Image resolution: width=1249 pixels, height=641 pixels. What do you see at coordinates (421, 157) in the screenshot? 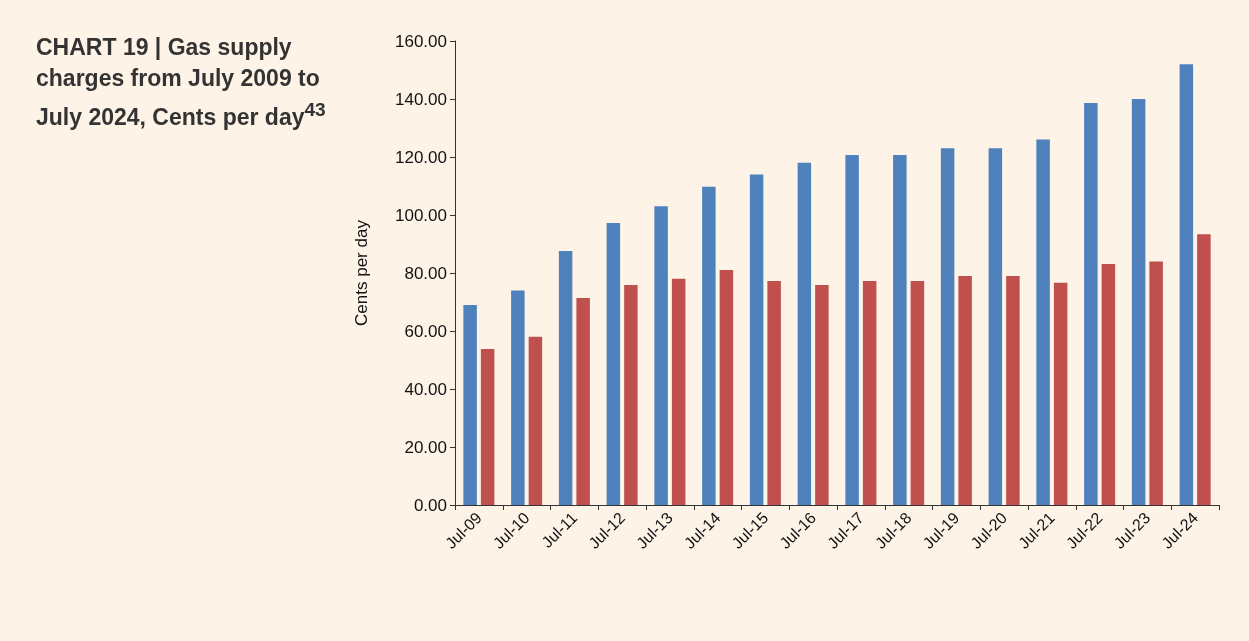
I see `y-tick-label: 120.00` at bounding box center [421, 157].